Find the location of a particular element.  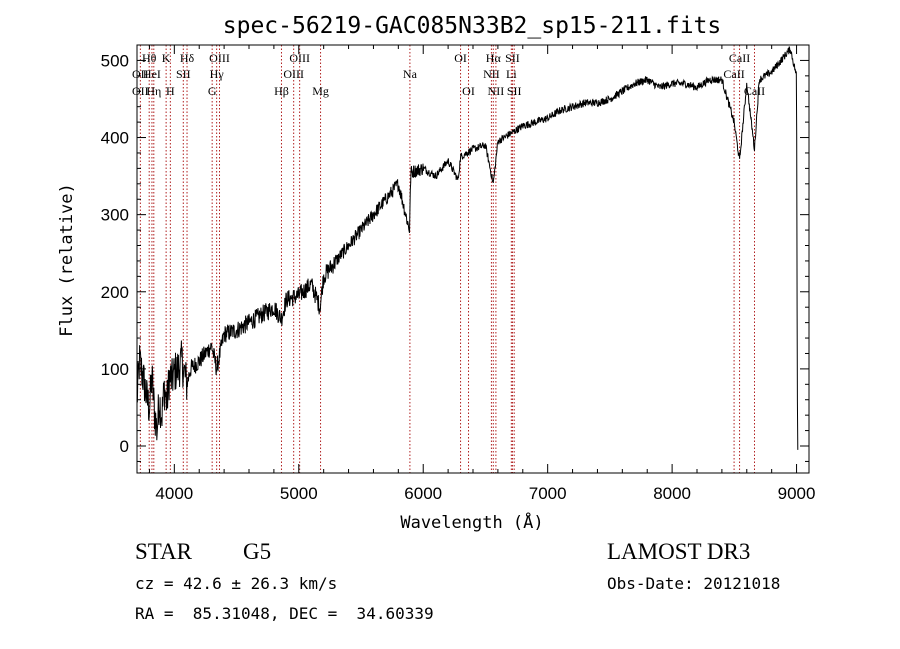

x-tick-label: 5000 is located at coordinates (299, 493).